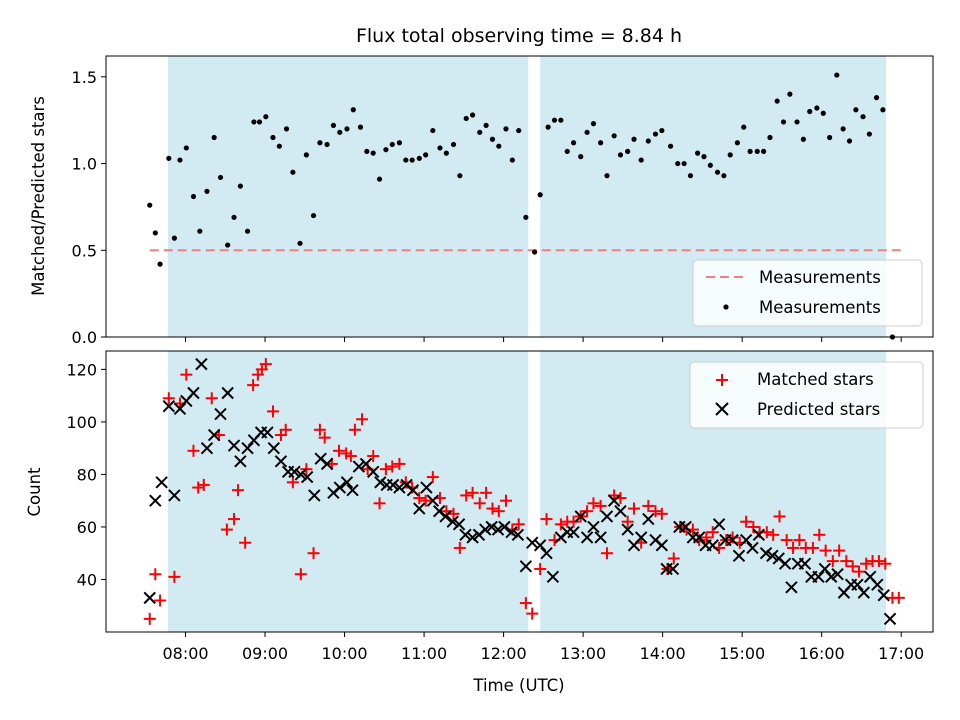  I want to click on top-y-tick-label: 0.5, so click(84, 250).